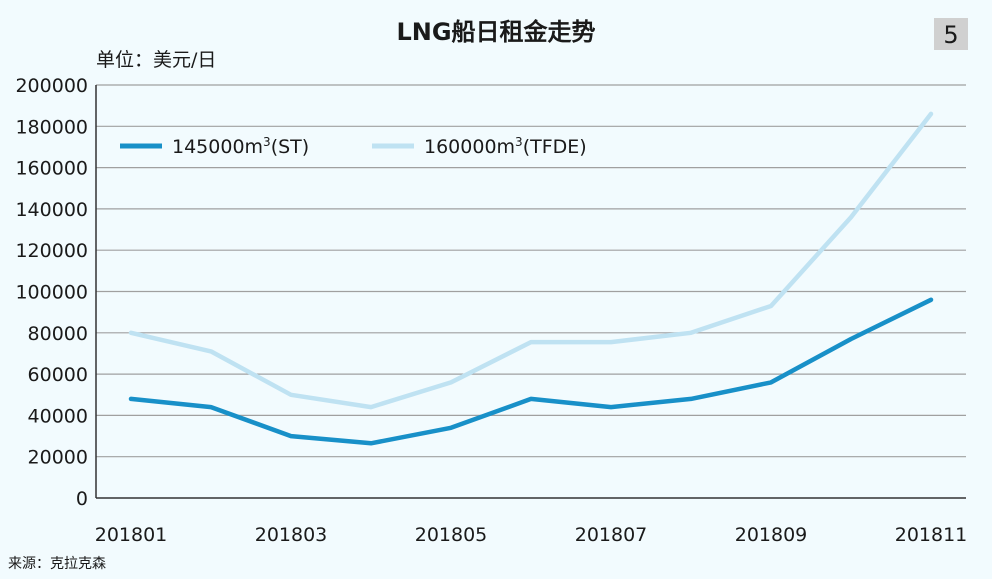 The height and width of the screenshot is (579, 992). What do you see at coordinates (58, 375) in the screenshot?
I see `y-tick-label-60000: 60000` at bounding box center [58, 375].